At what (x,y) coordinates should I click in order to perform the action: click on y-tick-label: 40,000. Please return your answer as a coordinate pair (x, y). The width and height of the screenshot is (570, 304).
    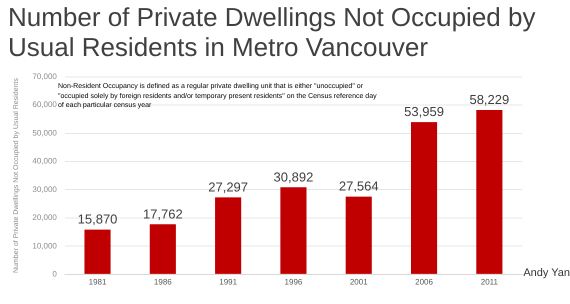
    Looking at the image, I should click on (45, 161).